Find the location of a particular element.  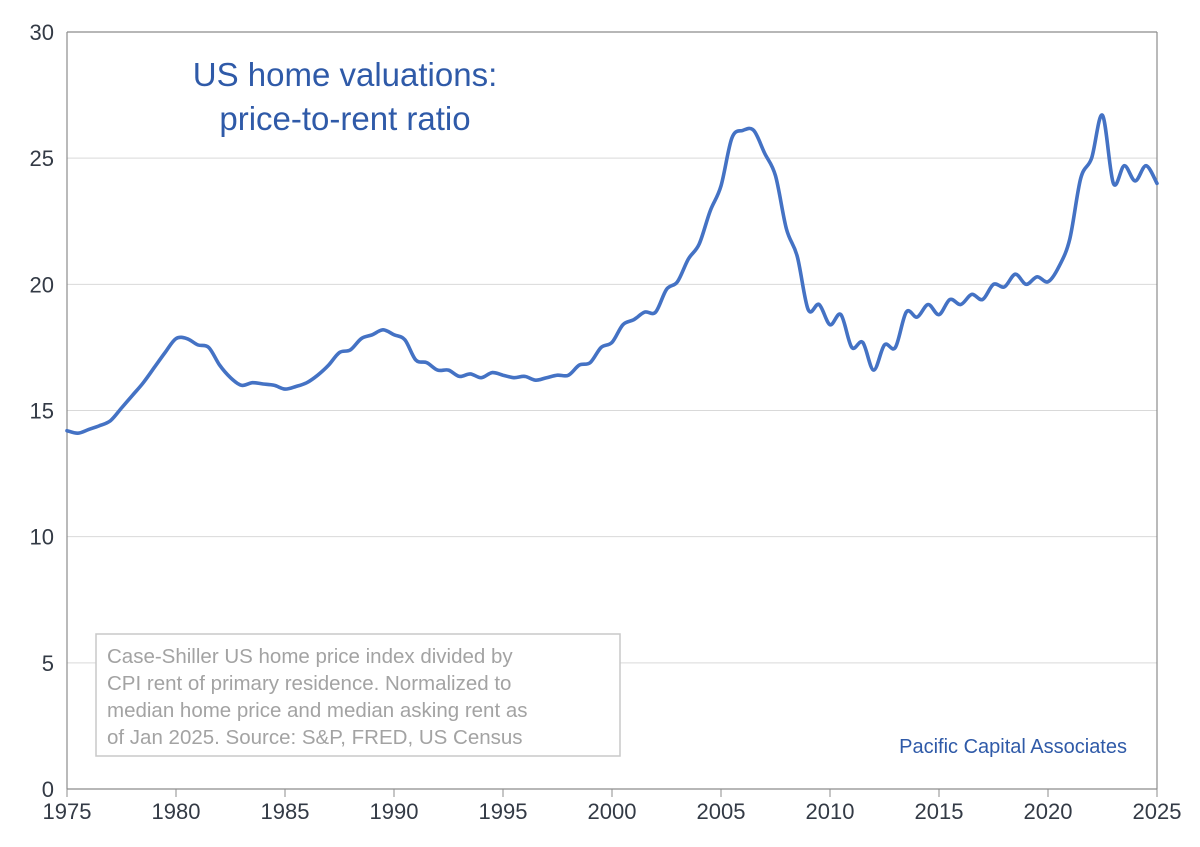

y-tick-label-0: 0 is located at coordinates (48, 789).